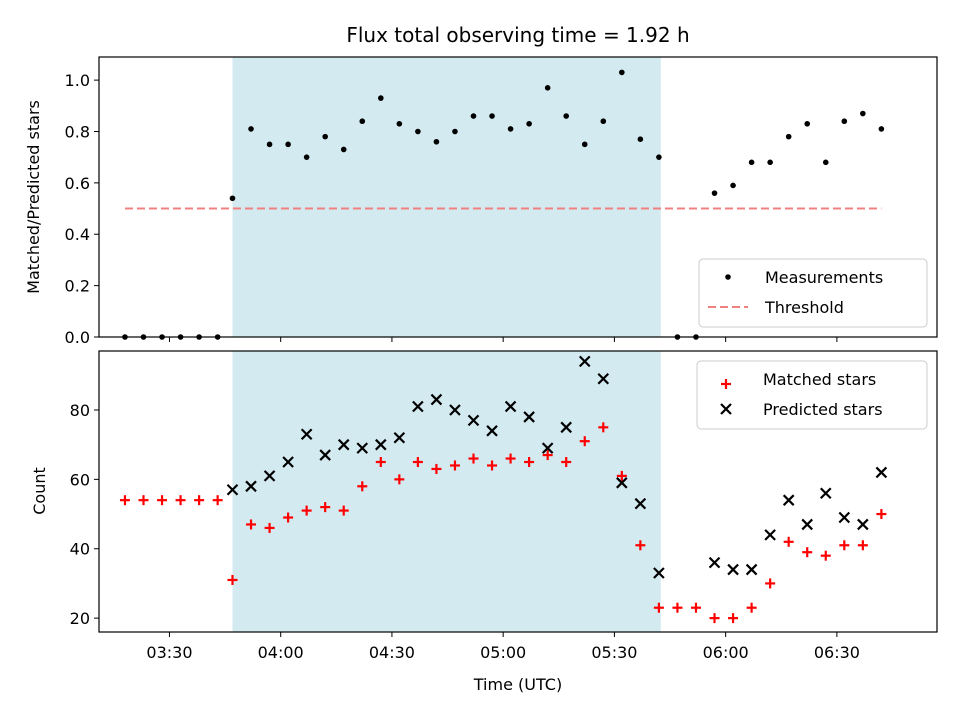 The width and height of the screenshot is (960, 720). I want to click on x-tick-label: 04:30, so click(392, 652).